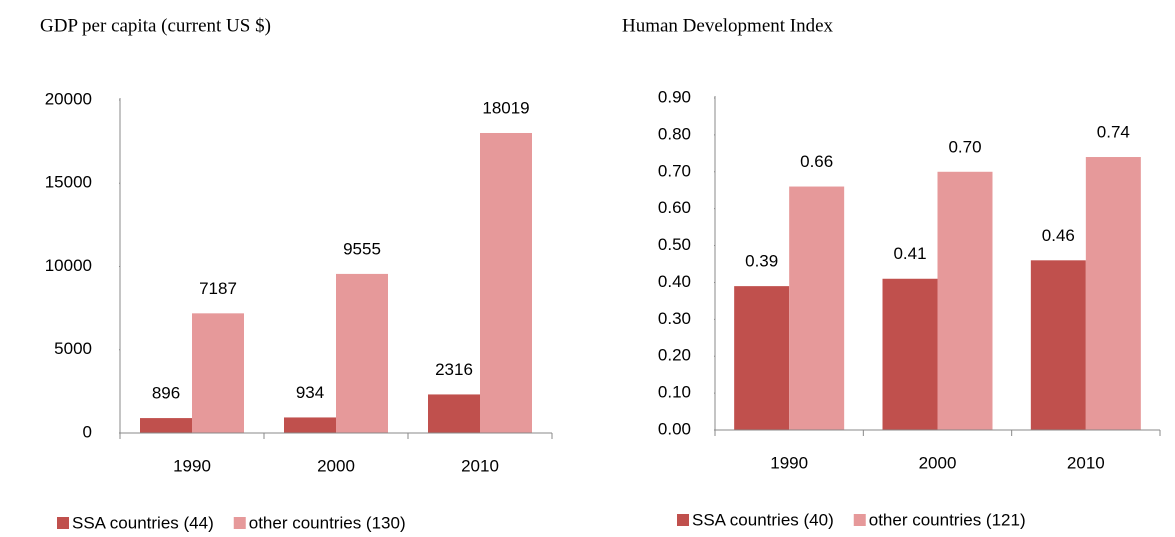 This screenshot has width=1175, height=537. I want to click on value-label: 18019, so click(505, 107).